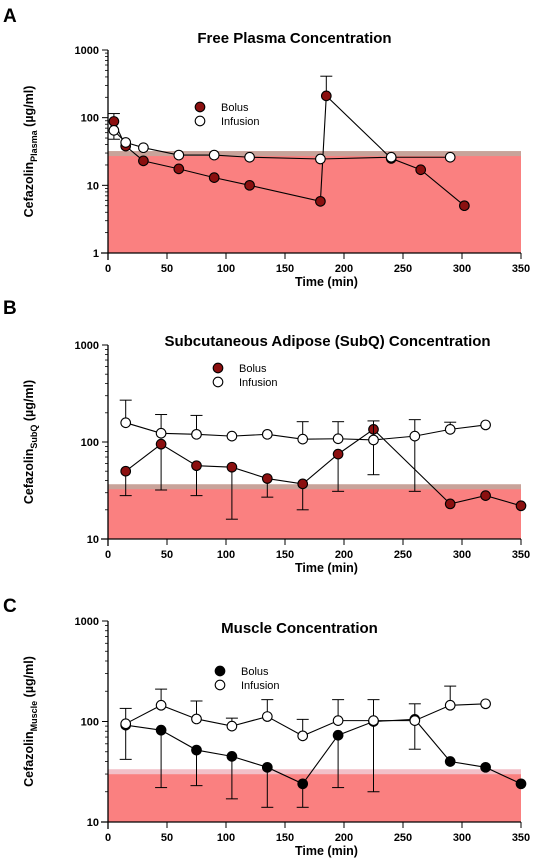 The image size is (550, 867). Describe the element at coordinates (462, 555) in the screenshot. I see `x-tick-label: 300` at that location.